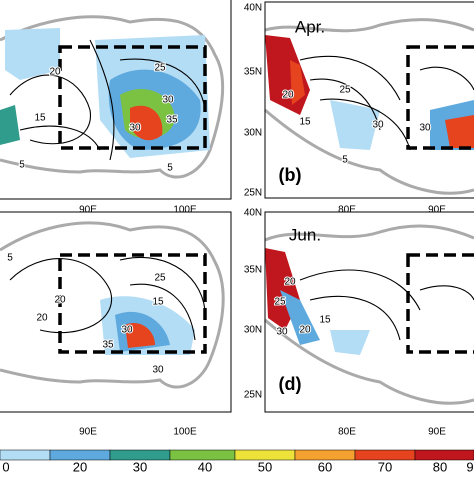 Image resolution: width=474 pixels, height=479 pixels. What do you see at coordinates (5, 466) in the screenshot?
I see `colorbar-label: 0` at bounding box center [5, 466].